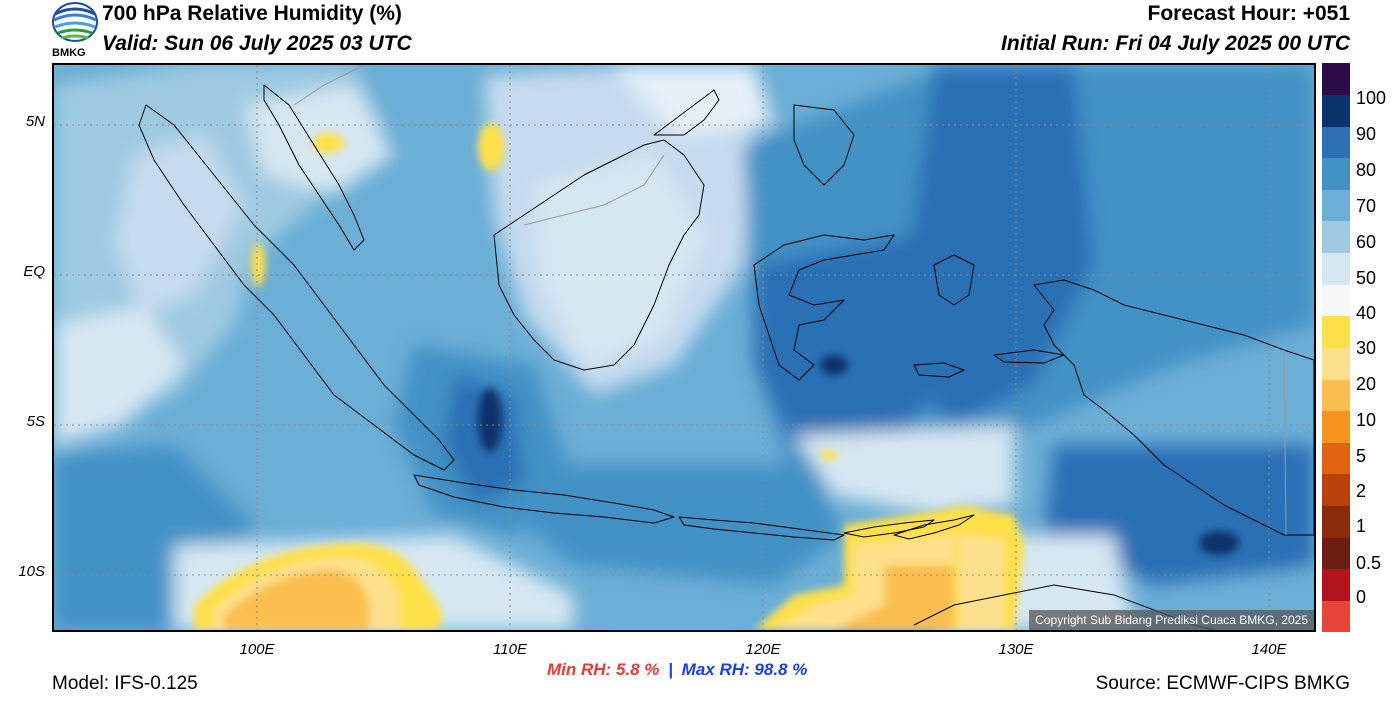  What do you see at coordinates (510, 649) in the screenshot?
I see `lon-label-110e: 110E` at bounding box center [510, 649].